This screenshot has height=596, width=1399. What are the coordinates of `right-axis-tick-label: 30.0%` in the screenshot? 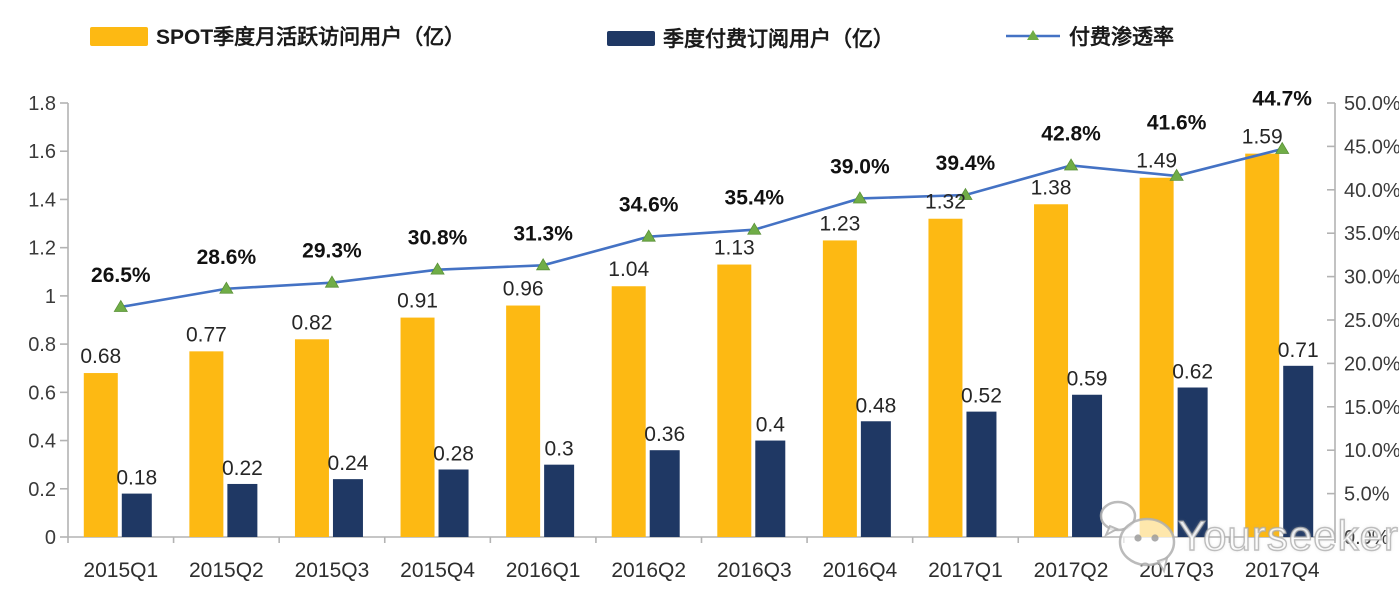 It's located at (1371, 278).